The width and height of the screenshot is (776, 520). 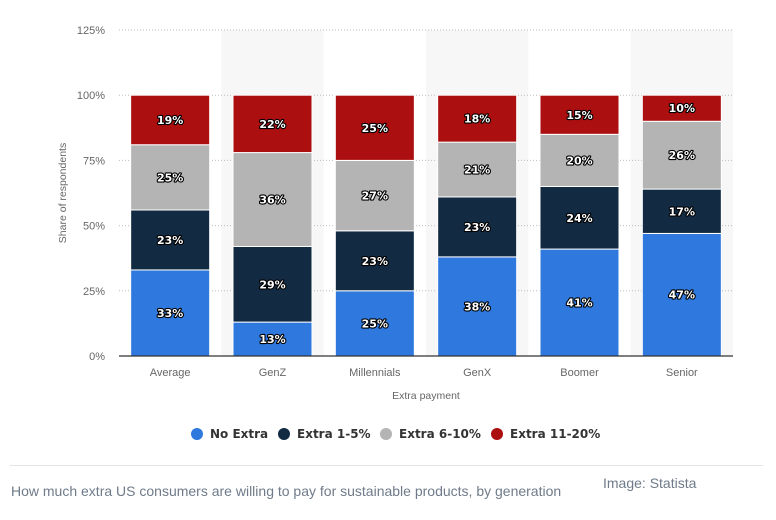 I want to click on data-label: 21%, so click(x=477, y=170).